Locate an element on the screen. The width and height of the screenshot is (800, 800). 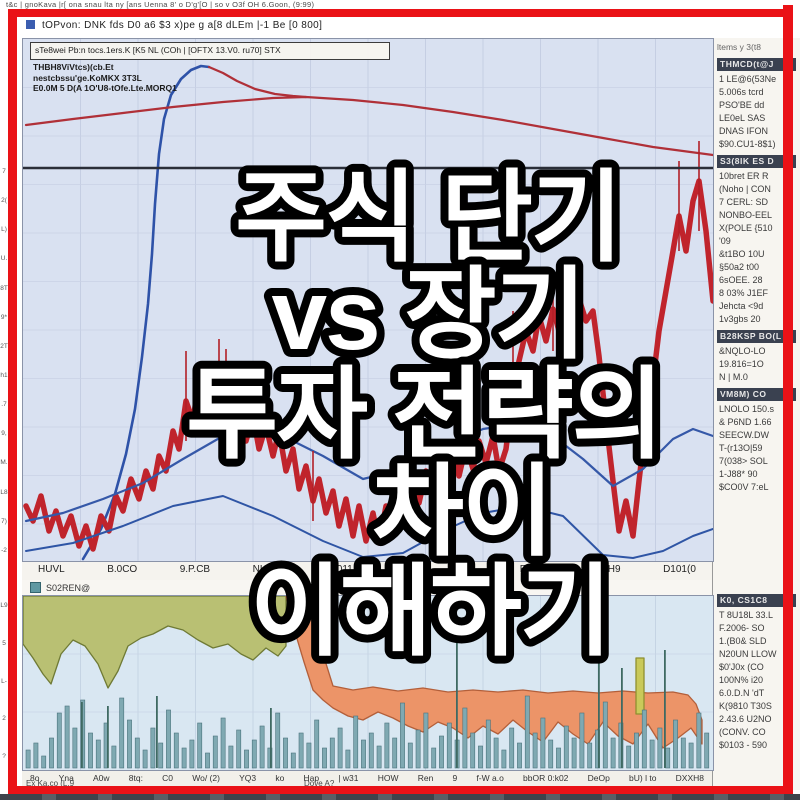
axis-sub-mid: Dove A? is located at coordinates (319, 783).